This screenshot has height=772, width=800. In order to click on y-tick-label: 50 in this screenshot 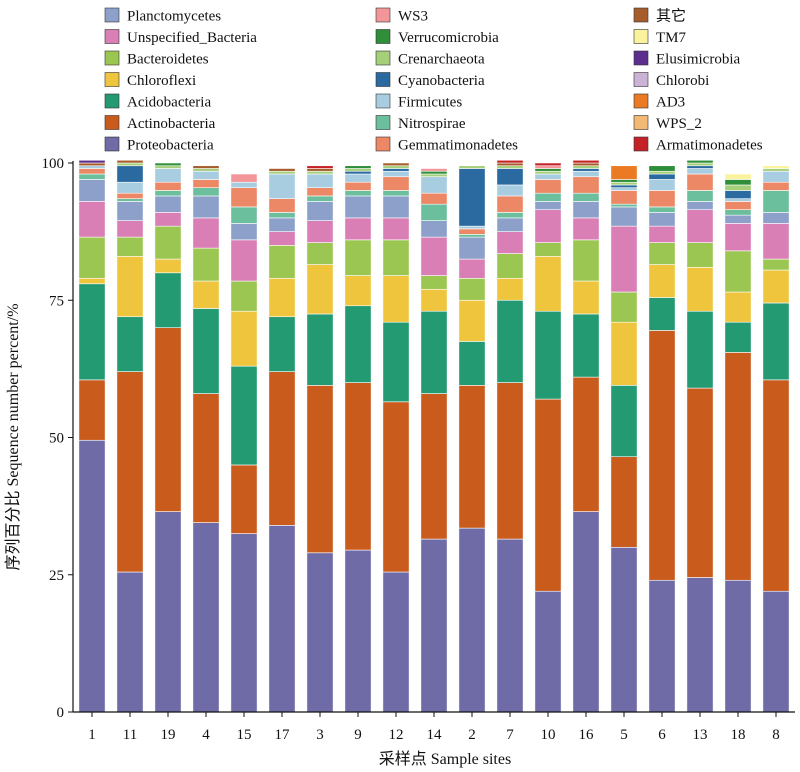, I will do `click(56, 439)`.